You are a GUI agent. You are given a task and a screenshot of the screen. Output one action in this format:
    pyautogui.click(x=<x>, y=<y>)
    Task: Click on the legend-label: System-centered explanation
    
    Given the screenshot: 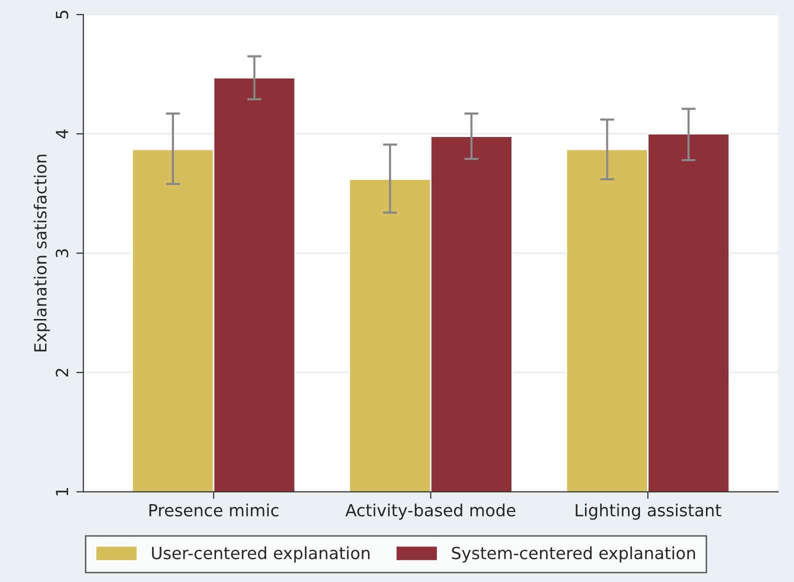 What is the action you would take?
    pyautogui.click(x=573, y=554)
    